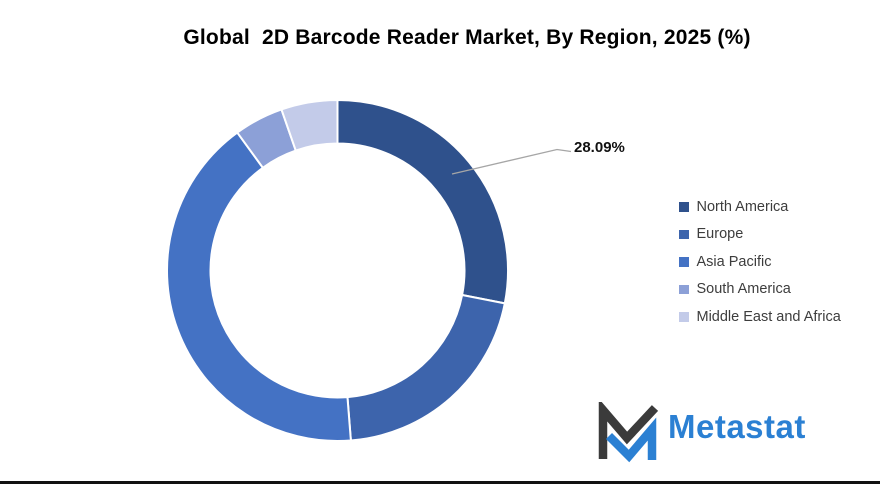 Image resolution: width=880 pixels, height=484 pixels. I want to click on legend-label: North America, so click(742, 206).